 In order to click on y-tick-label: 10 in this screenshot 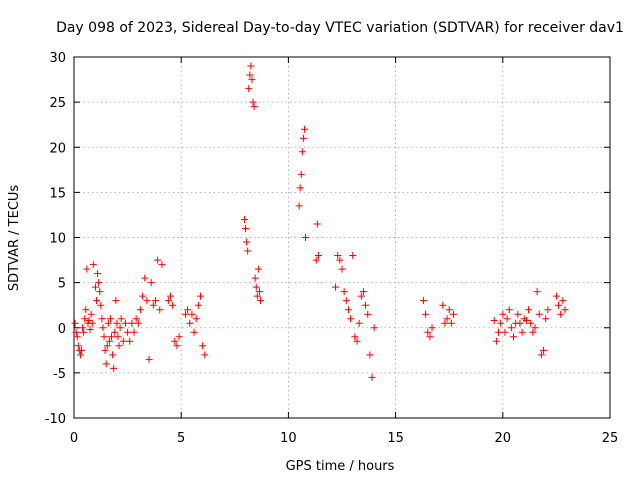, I will do `click(57, 239)`.